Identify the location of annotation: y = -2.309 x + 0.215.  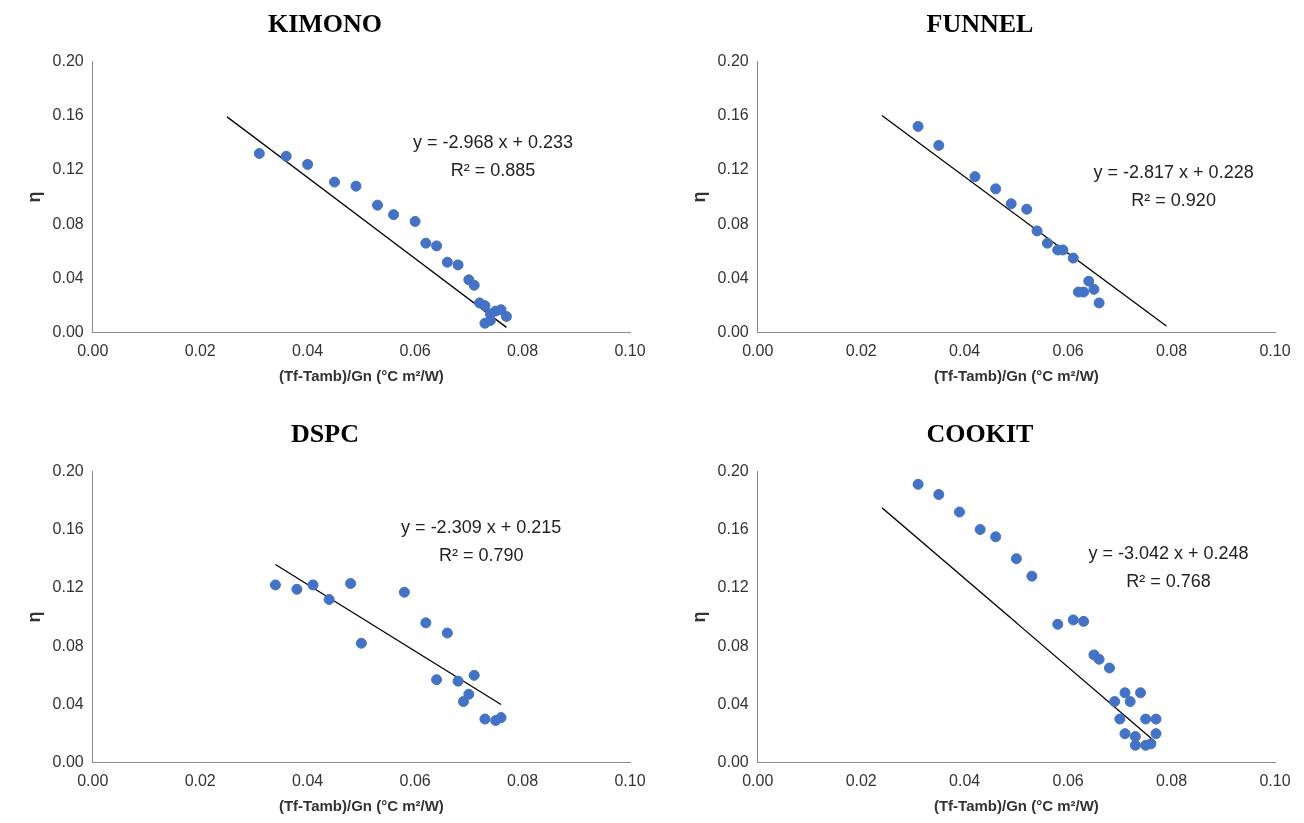
(481, 527).